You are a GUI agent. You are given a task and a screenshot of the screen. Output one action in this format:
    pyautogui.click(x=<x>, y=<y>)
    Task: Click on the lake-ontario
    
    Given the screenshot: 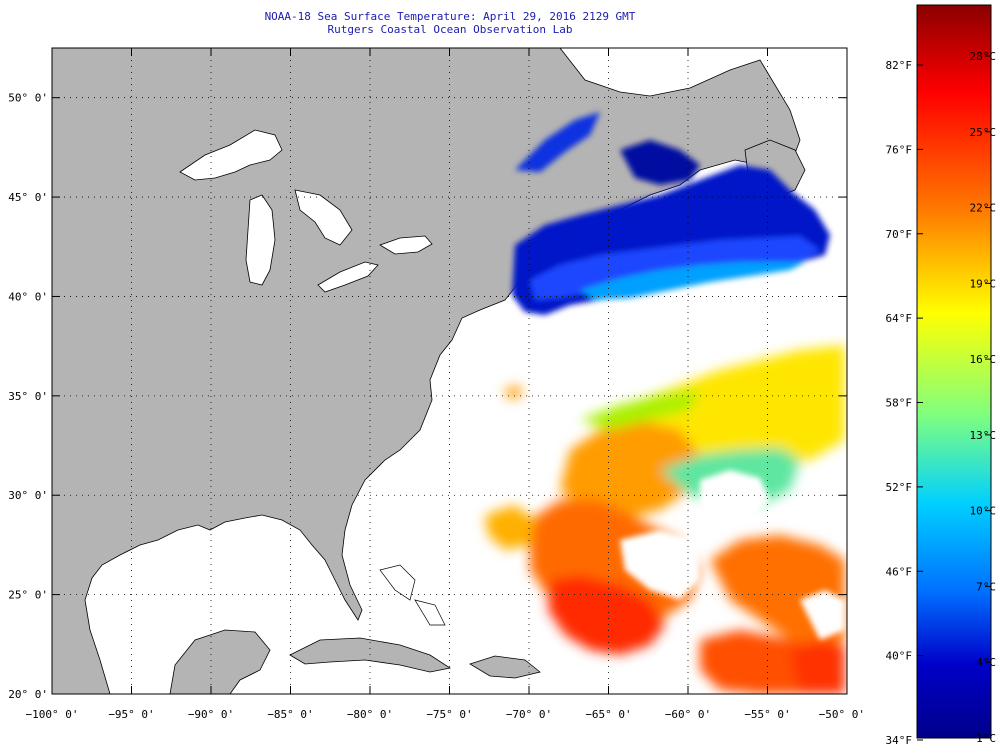 What is the action you would take?
    pyautogui.click(x=406, y=245)
    